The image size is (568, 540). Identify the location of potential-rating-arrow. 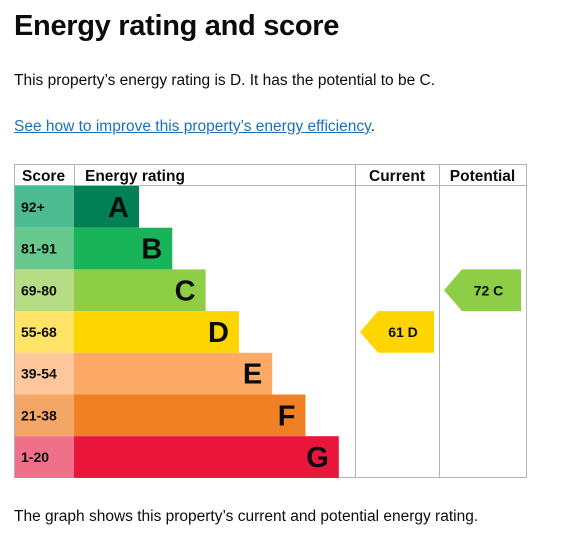
(482, 290).